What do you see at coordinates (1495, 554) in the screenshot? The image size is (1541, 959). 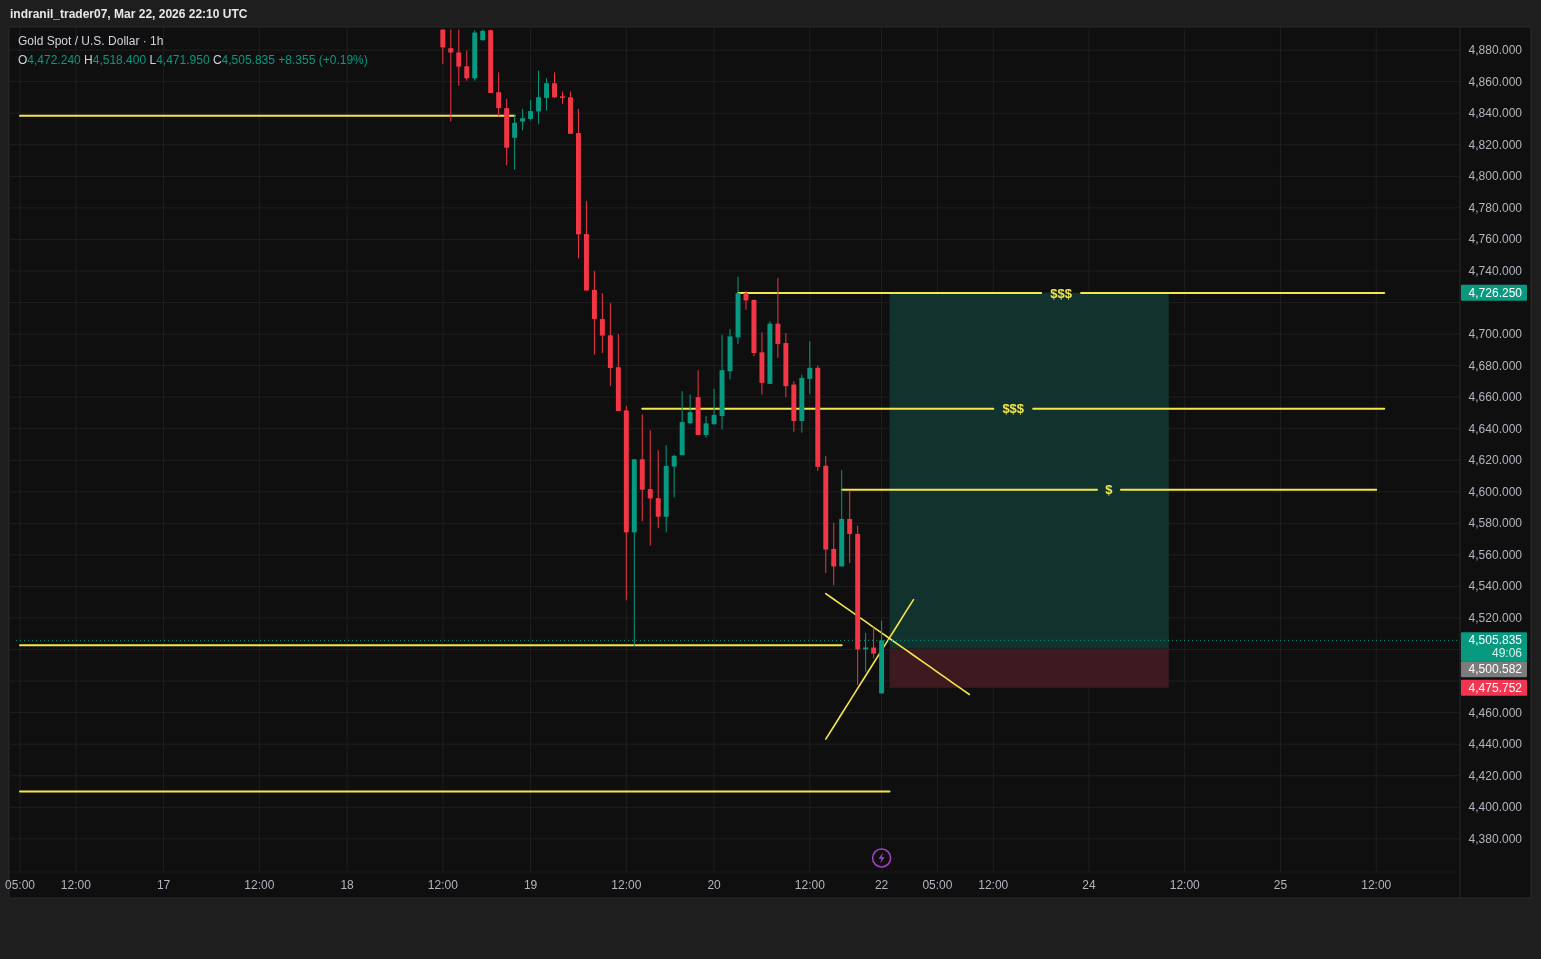 I see `y-tick-label: 4,560.000` at bounding box center [1495, 554].